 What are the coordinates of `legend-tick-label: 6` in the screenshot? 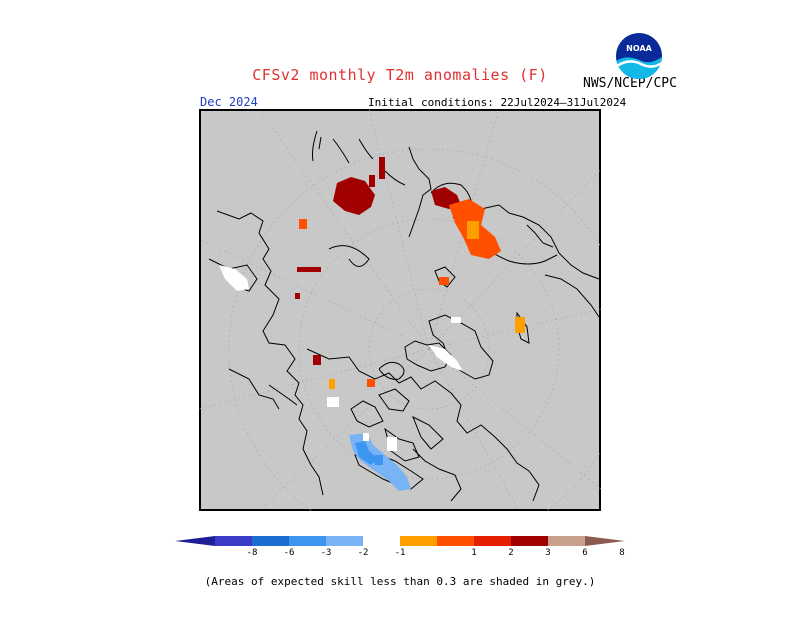 It's located at (584, 553).